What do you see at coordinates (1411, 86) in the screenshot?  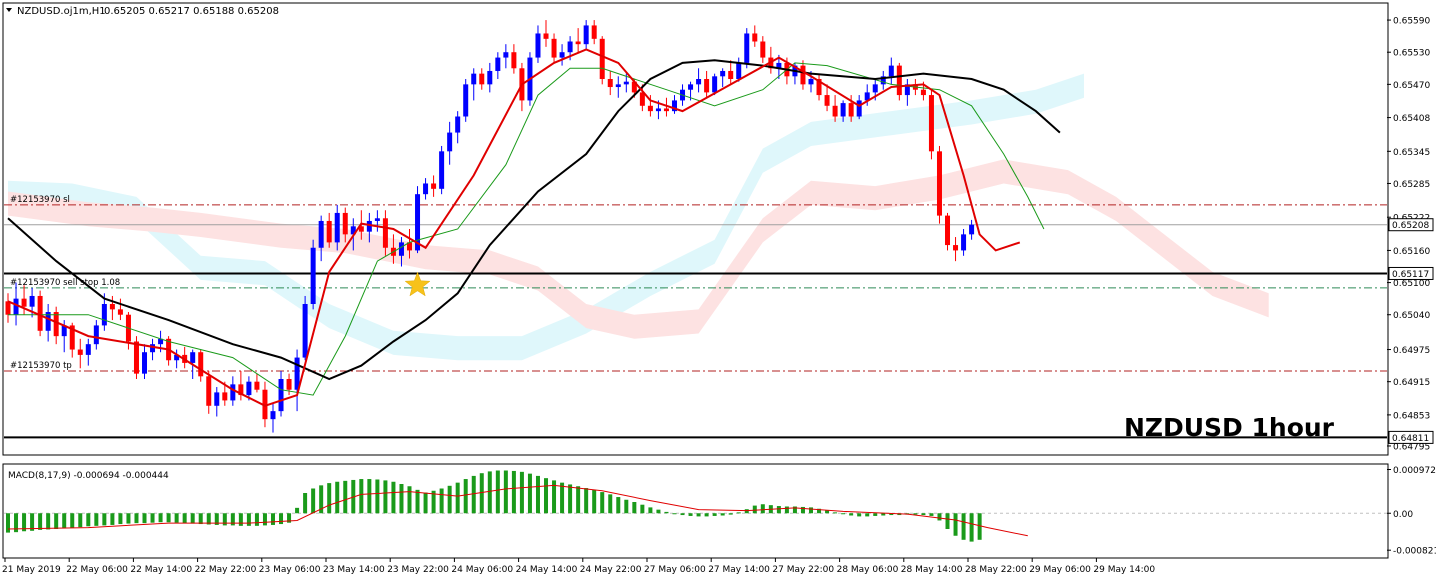 I see `price-tick-label: 0.65470` at bounding box center [1411, 86].